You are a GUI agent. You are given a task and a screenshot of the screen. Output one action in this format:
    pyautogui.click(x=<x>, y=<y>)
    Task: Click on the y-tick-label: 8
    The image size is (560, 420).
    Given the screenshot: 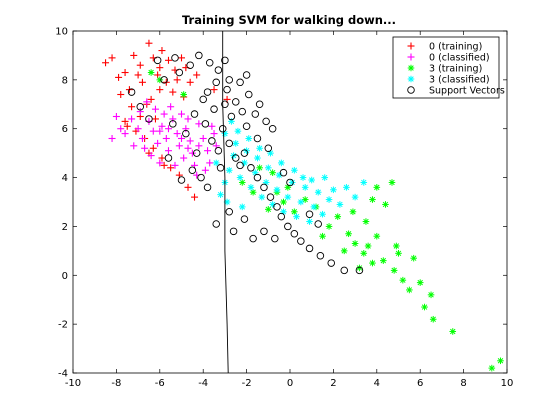 What is the action you would take?
    pyautogui.click(x=65, y=80)
    